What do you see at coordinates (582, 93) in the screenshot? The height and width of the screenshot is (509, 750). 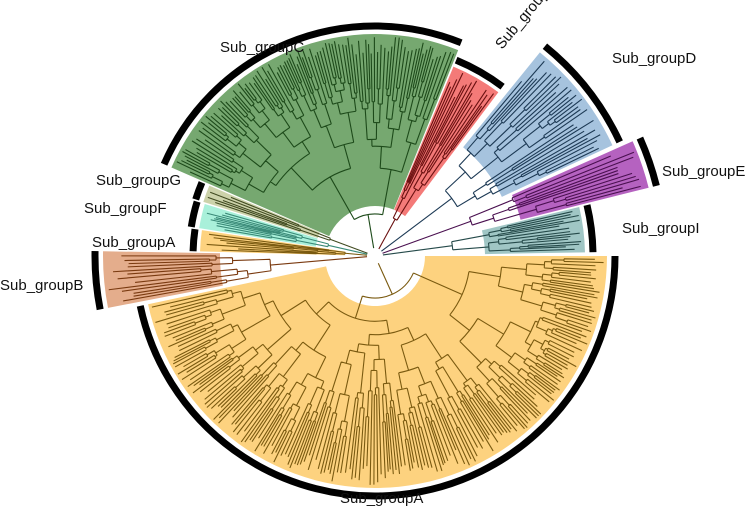 I see `group-arc-d` at bounding box center [582, 93].